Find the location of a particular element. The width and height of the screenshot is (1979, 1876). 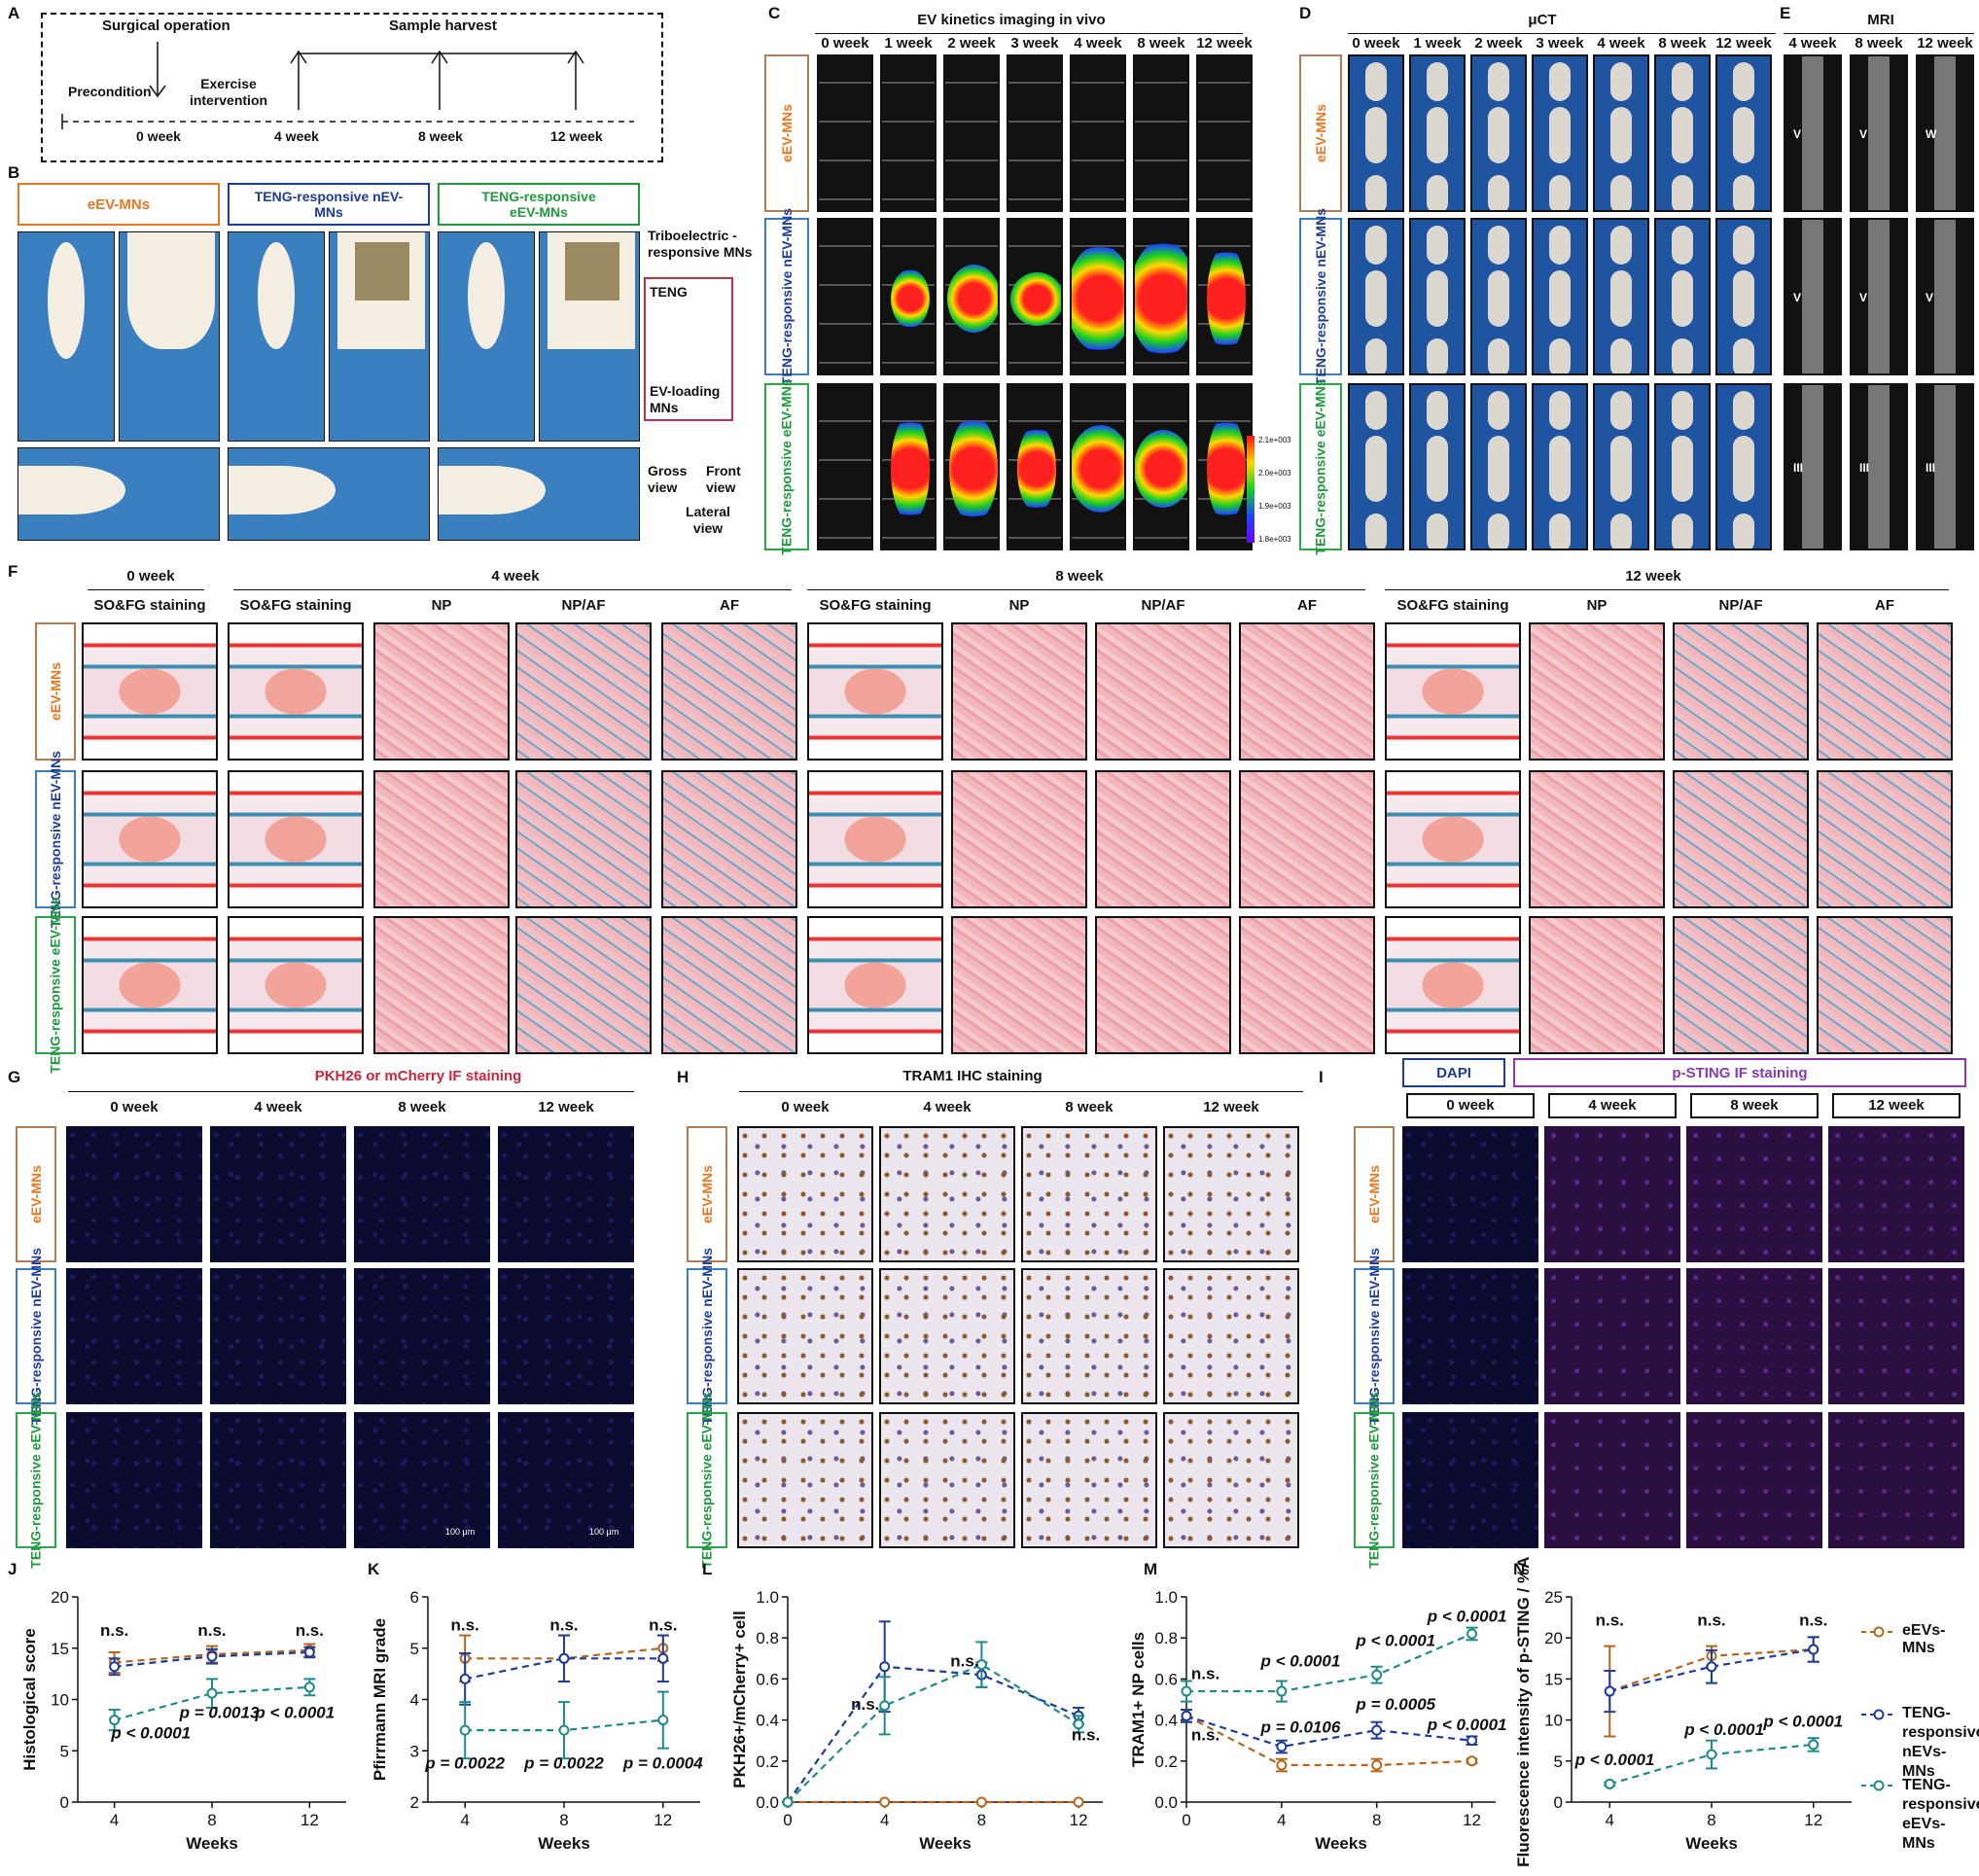

ytick-J-3: 15 is located at coordinates (60, 1649).